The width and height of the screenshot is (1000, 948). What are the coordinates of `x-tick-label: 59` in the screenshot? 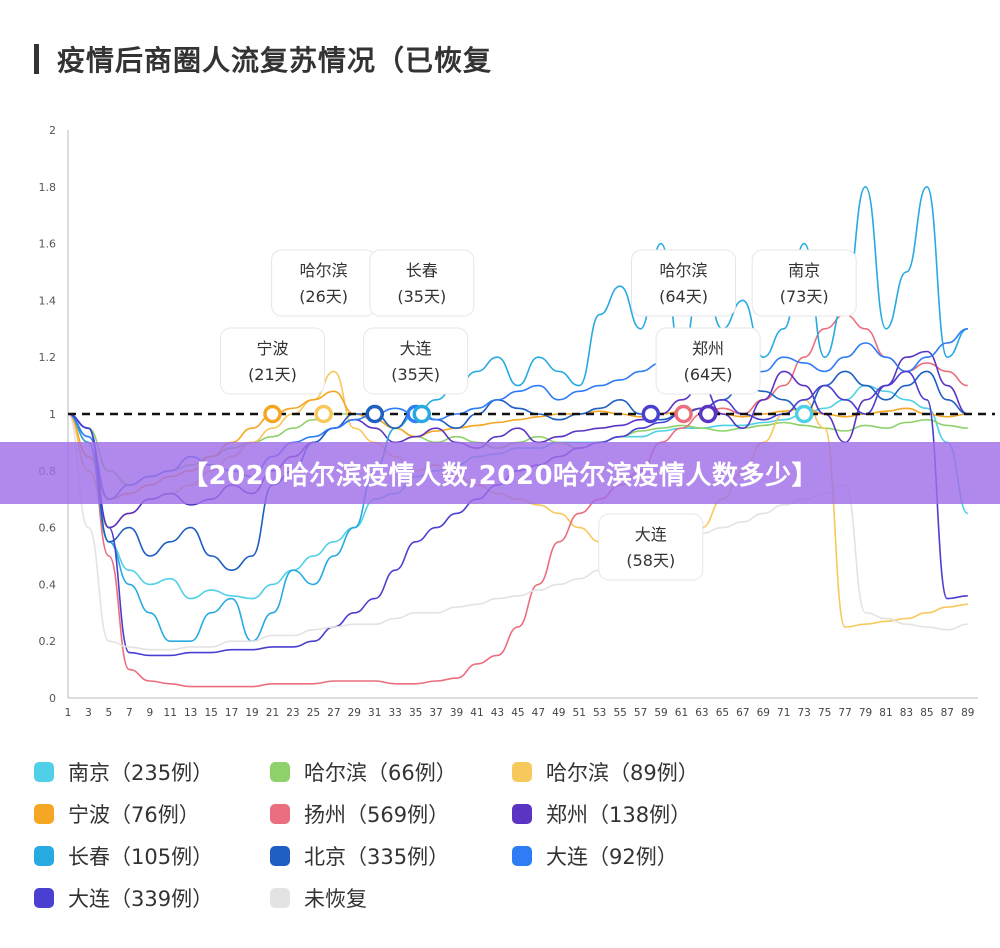 It's located at (660, 713).